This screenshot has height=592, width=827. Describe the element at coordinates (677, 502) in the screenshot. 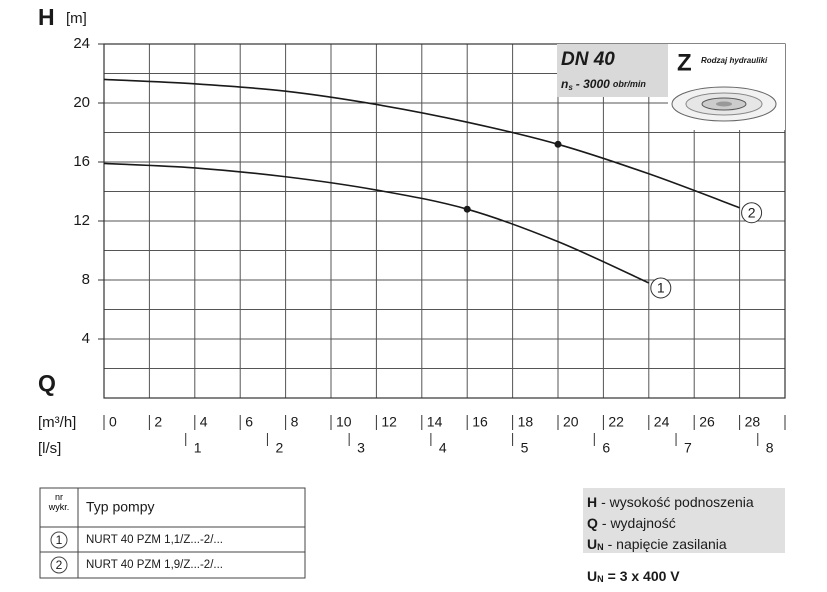

I see `note-text: - wysokość podnoszenia` at that location.